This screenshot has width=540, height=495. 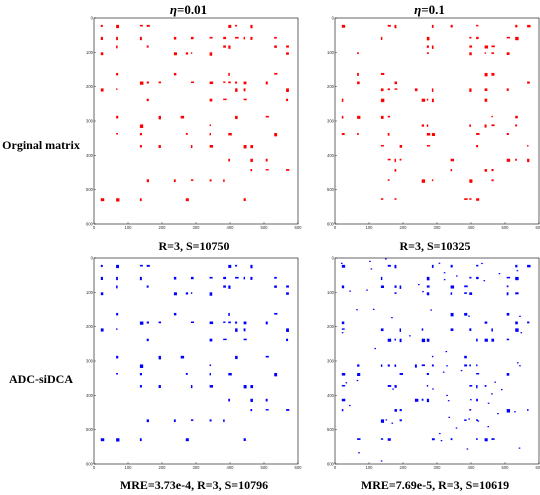 I want to click on y-tick-label: 200, so click(x=331, y=86).